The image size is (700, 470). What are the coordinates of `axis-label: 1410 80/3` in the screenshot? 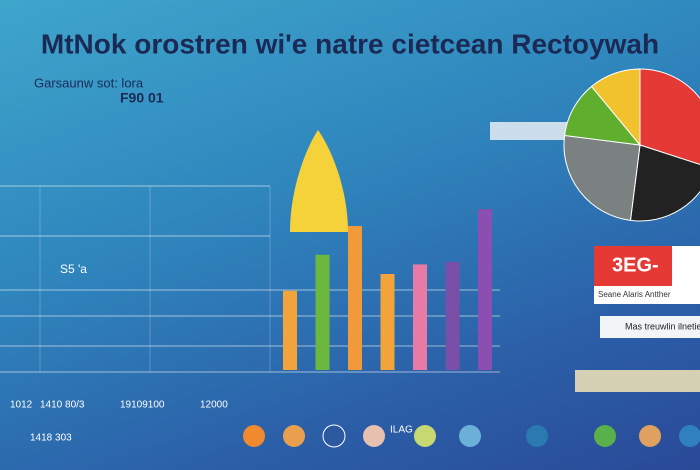 It's located at (62, 405).